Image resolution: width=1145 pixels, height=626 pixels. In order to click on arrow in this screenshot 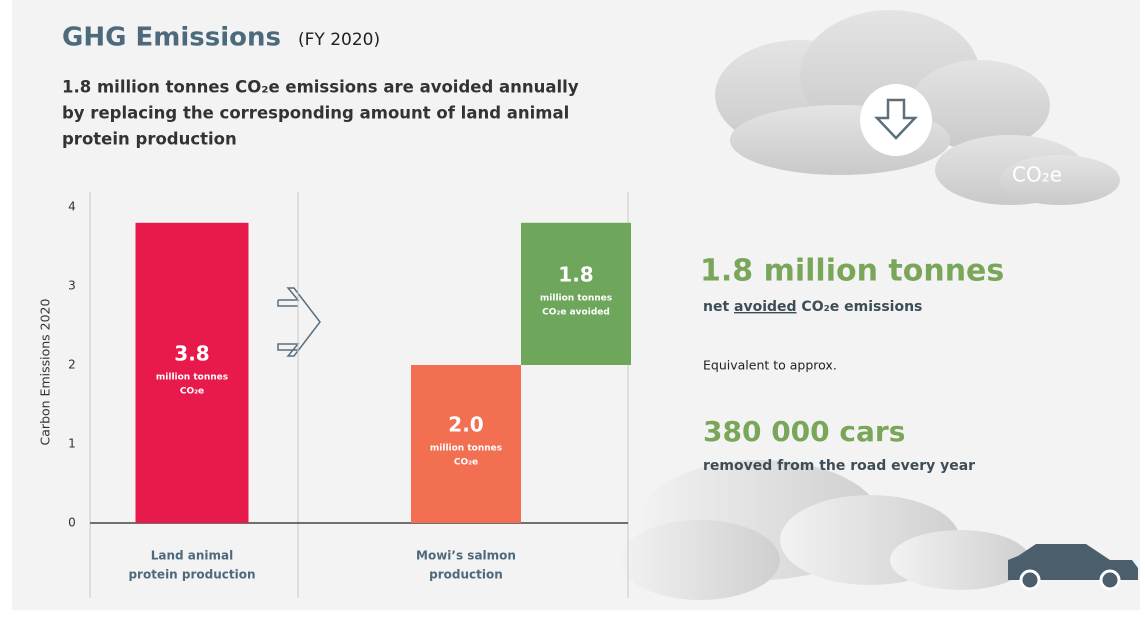, I will do `click(299, 322)`.